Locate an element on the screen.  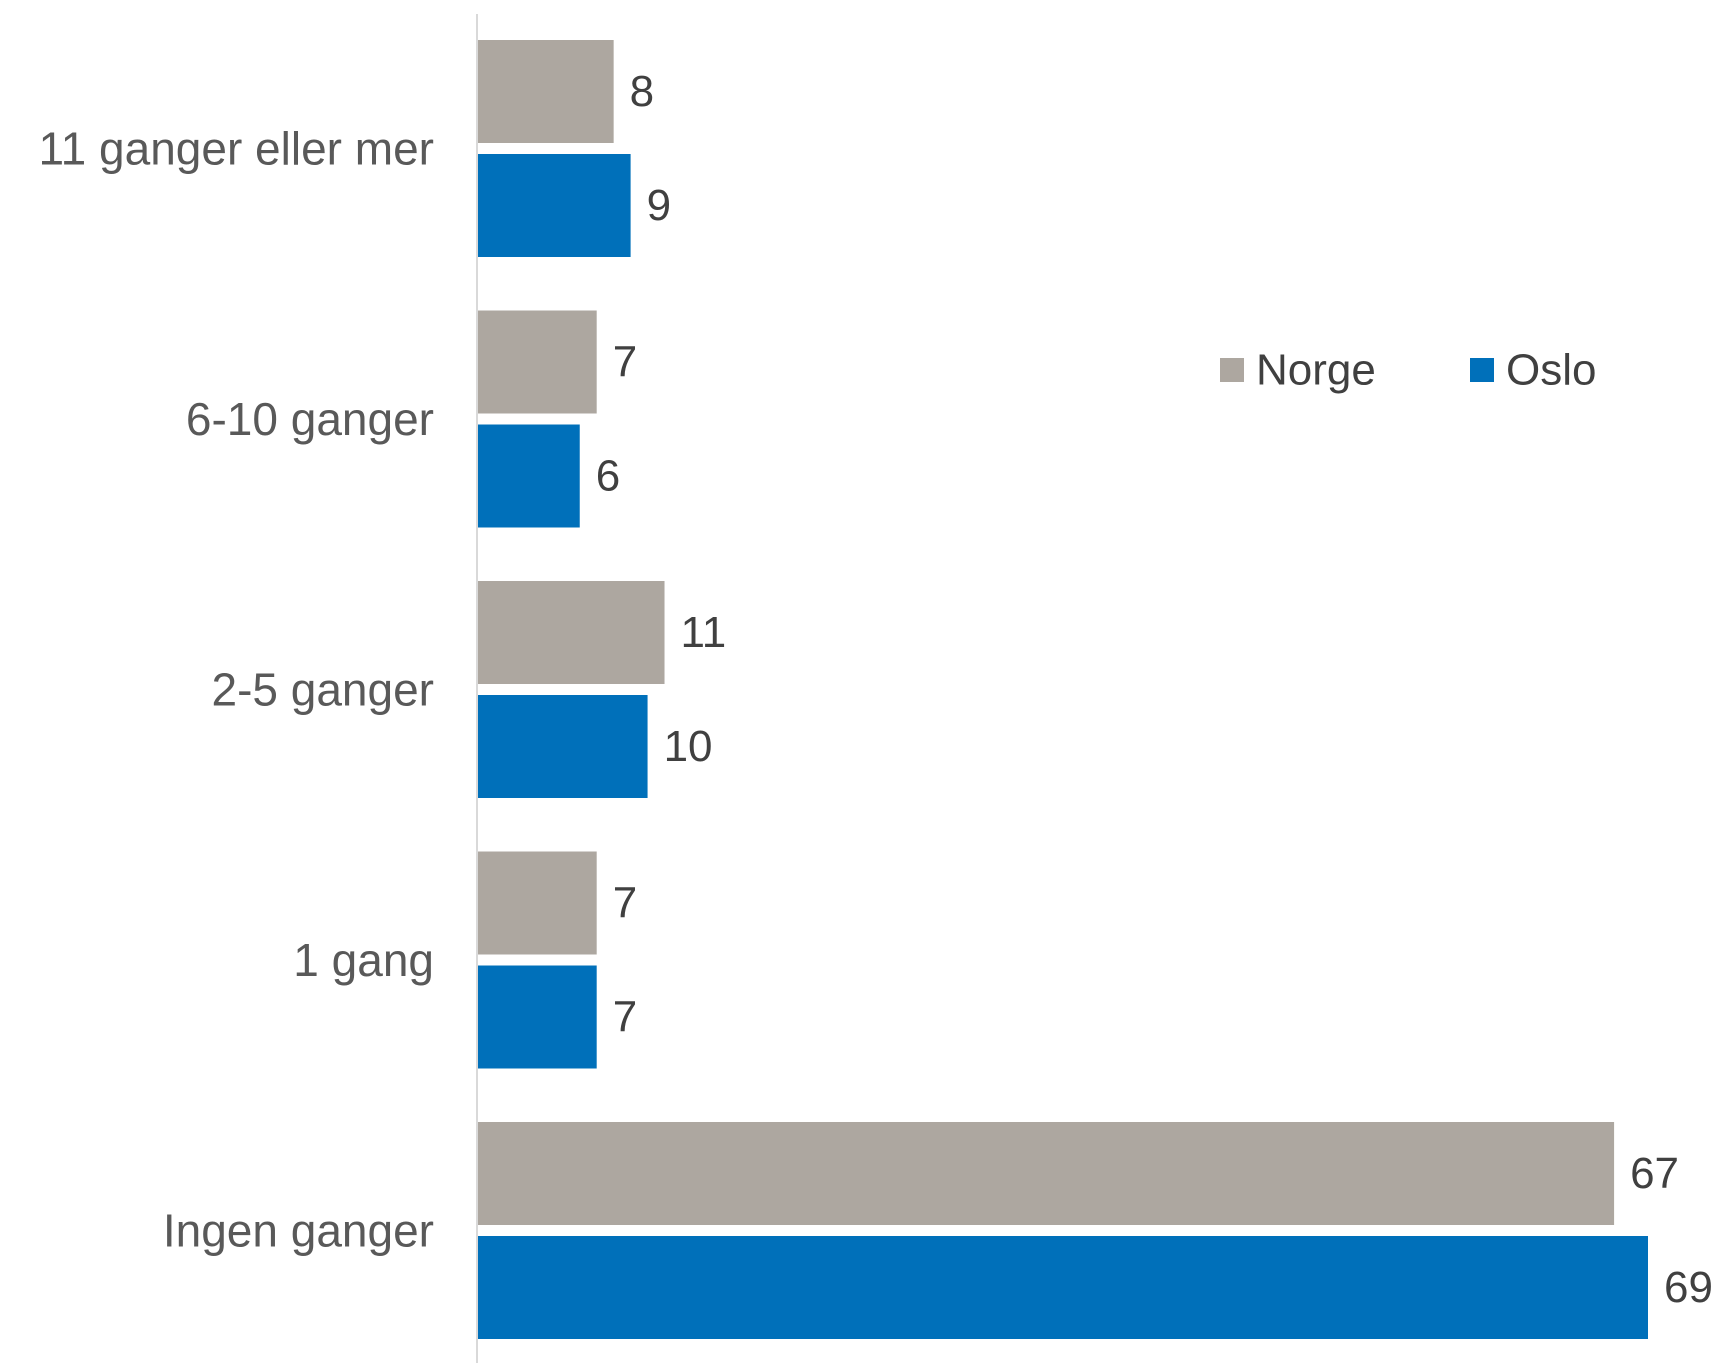
legend-swatch-norge is located at coordinates (1232, 370).